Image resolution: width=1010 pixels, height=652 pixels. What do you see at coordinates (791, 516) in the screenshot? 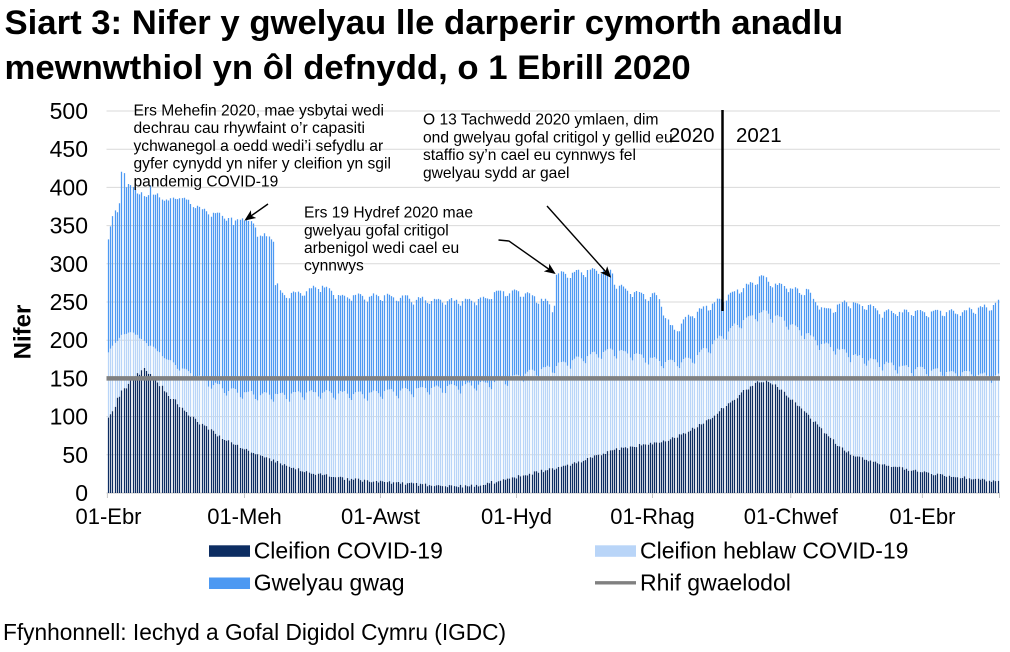
I see `svg-text: 01-Chwef` at bounding box center [791, 516].